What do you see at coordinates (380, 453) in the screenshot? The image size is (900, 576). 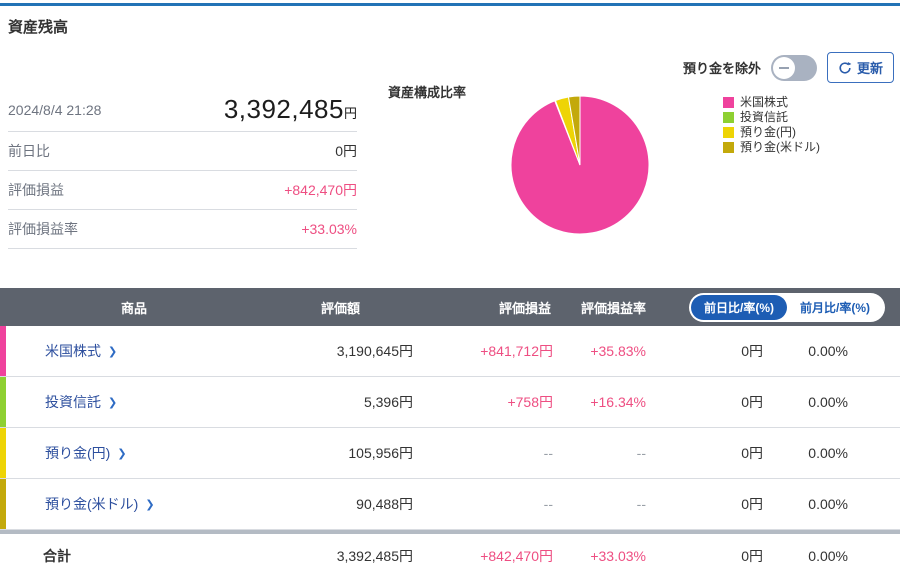 I see `cell-value: 105,956円` at bounding box center [380, 453].